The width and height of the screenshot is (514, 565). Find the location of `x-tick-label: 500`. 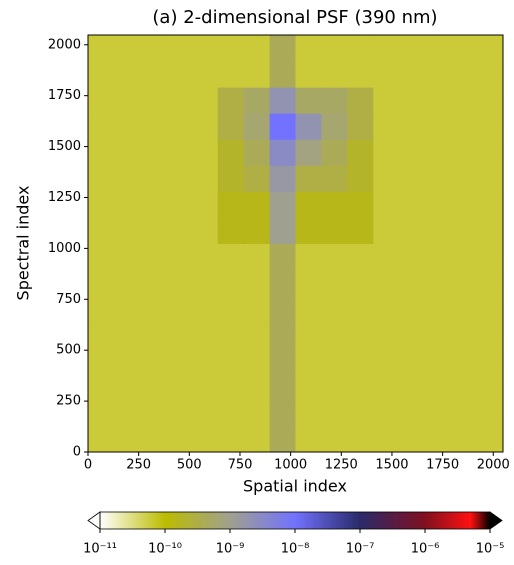

x-tick-label: 500 is located at coordinates (189, 465).